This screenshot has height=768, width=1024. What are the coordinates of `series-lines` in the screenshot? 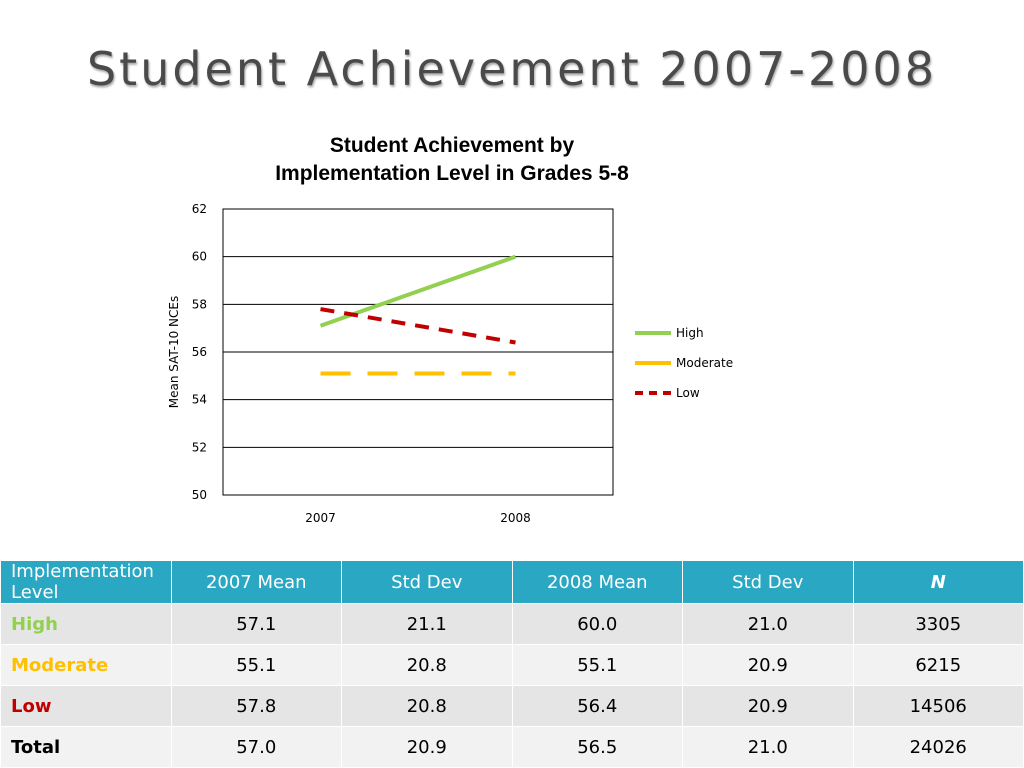 It's located at (418, 315).